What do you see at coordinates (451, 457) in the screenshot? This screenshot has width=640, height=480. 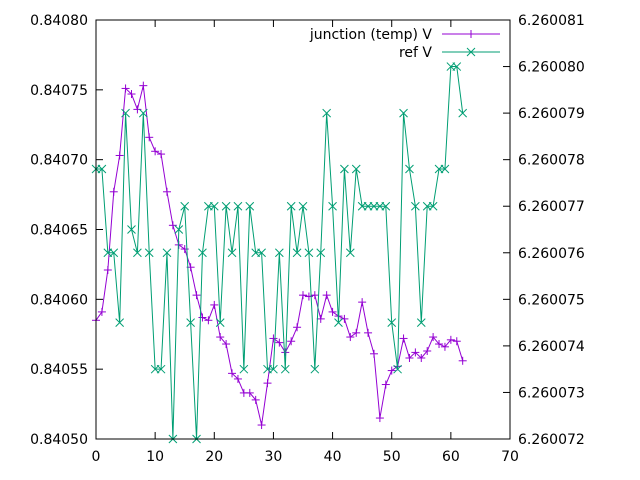 I see `x-tick-label: 60` at bounding box center [451, 457].